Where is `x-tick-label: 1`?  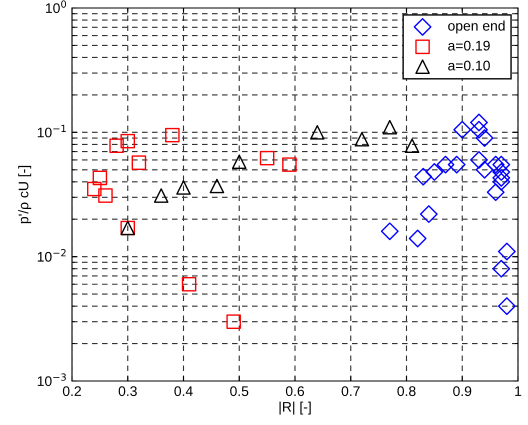
x-tick-label: 1 is located at coordinates (518, 391).